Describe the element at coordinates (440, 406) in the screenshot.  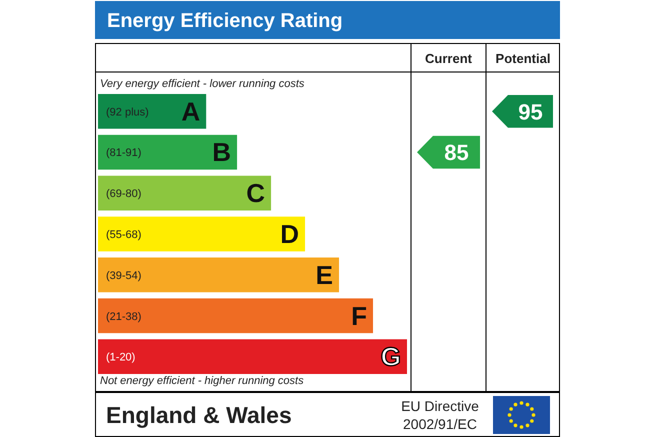
I see `text: EU Directive` at that location.